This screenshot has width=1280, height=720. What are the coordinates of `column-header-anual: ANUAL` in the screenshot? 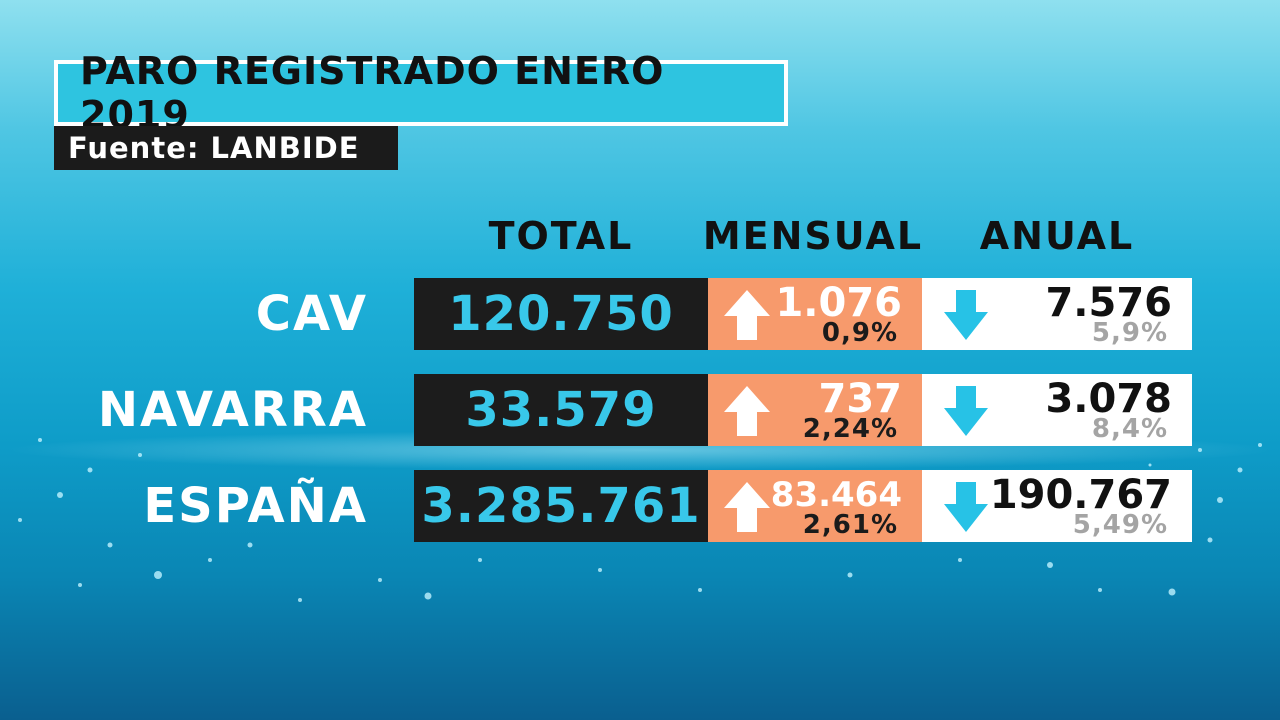 It's located at (1057, 236).